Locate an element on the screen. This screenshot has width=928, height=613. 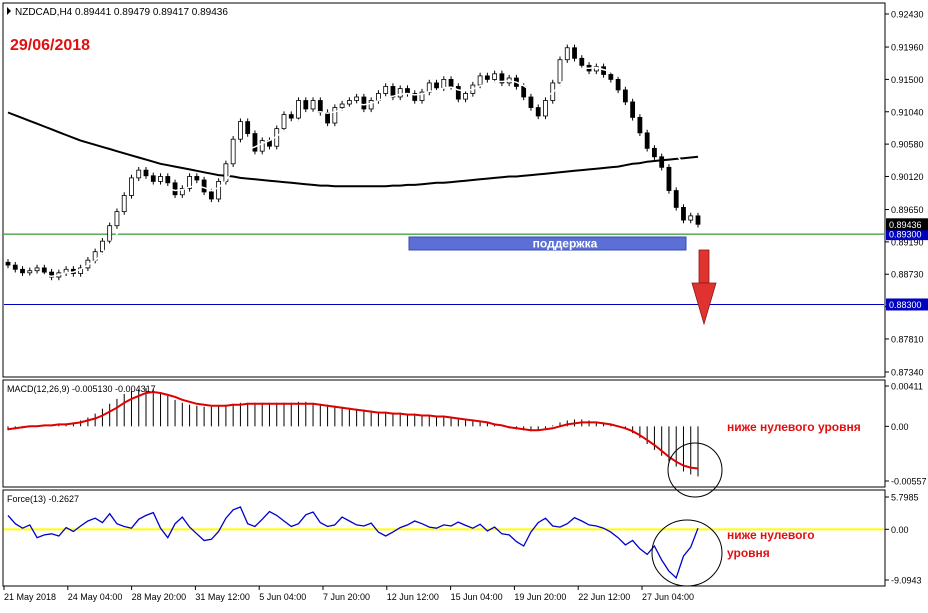
macd-title: MACD(12,26,9) -0.005130 -0.004317 is located at coordinates (81, 389).